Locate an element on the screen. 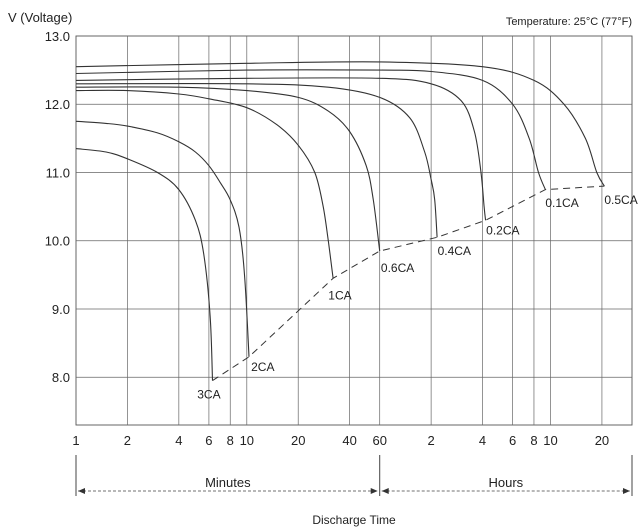  x-tick-label: 60 is located at coordinates (379, 440).